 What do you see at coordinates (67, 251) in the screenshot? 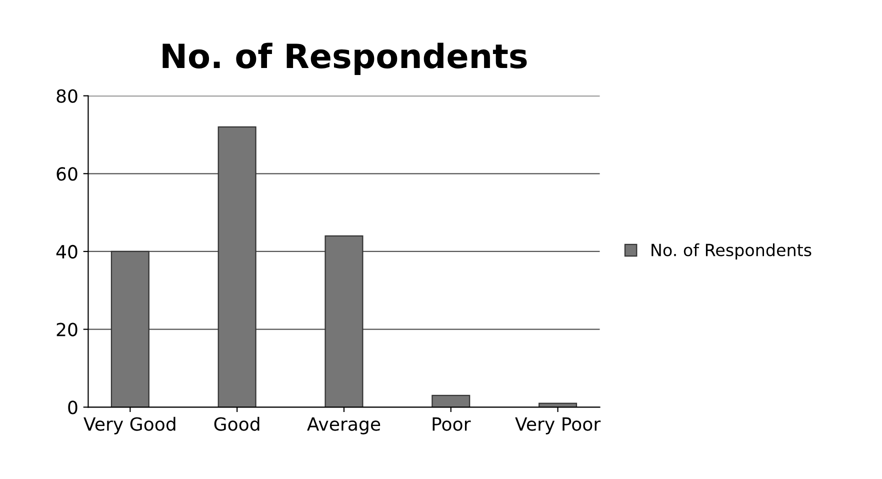
I see `y-tick-label: 40` at bounding box center [67, 251].